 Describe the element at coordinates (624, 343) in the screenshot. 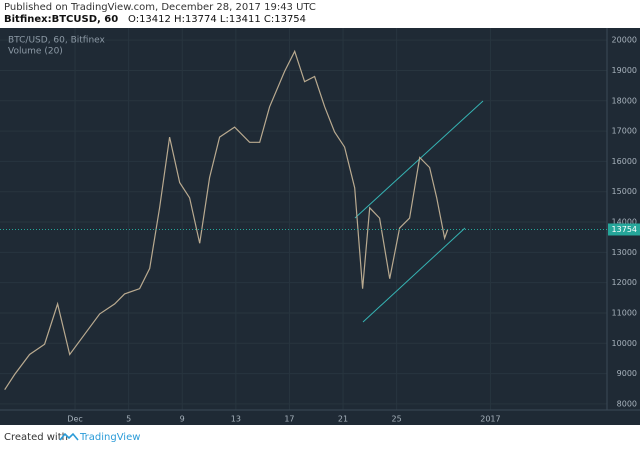

I see `y-tick-label: 10000` at that location.